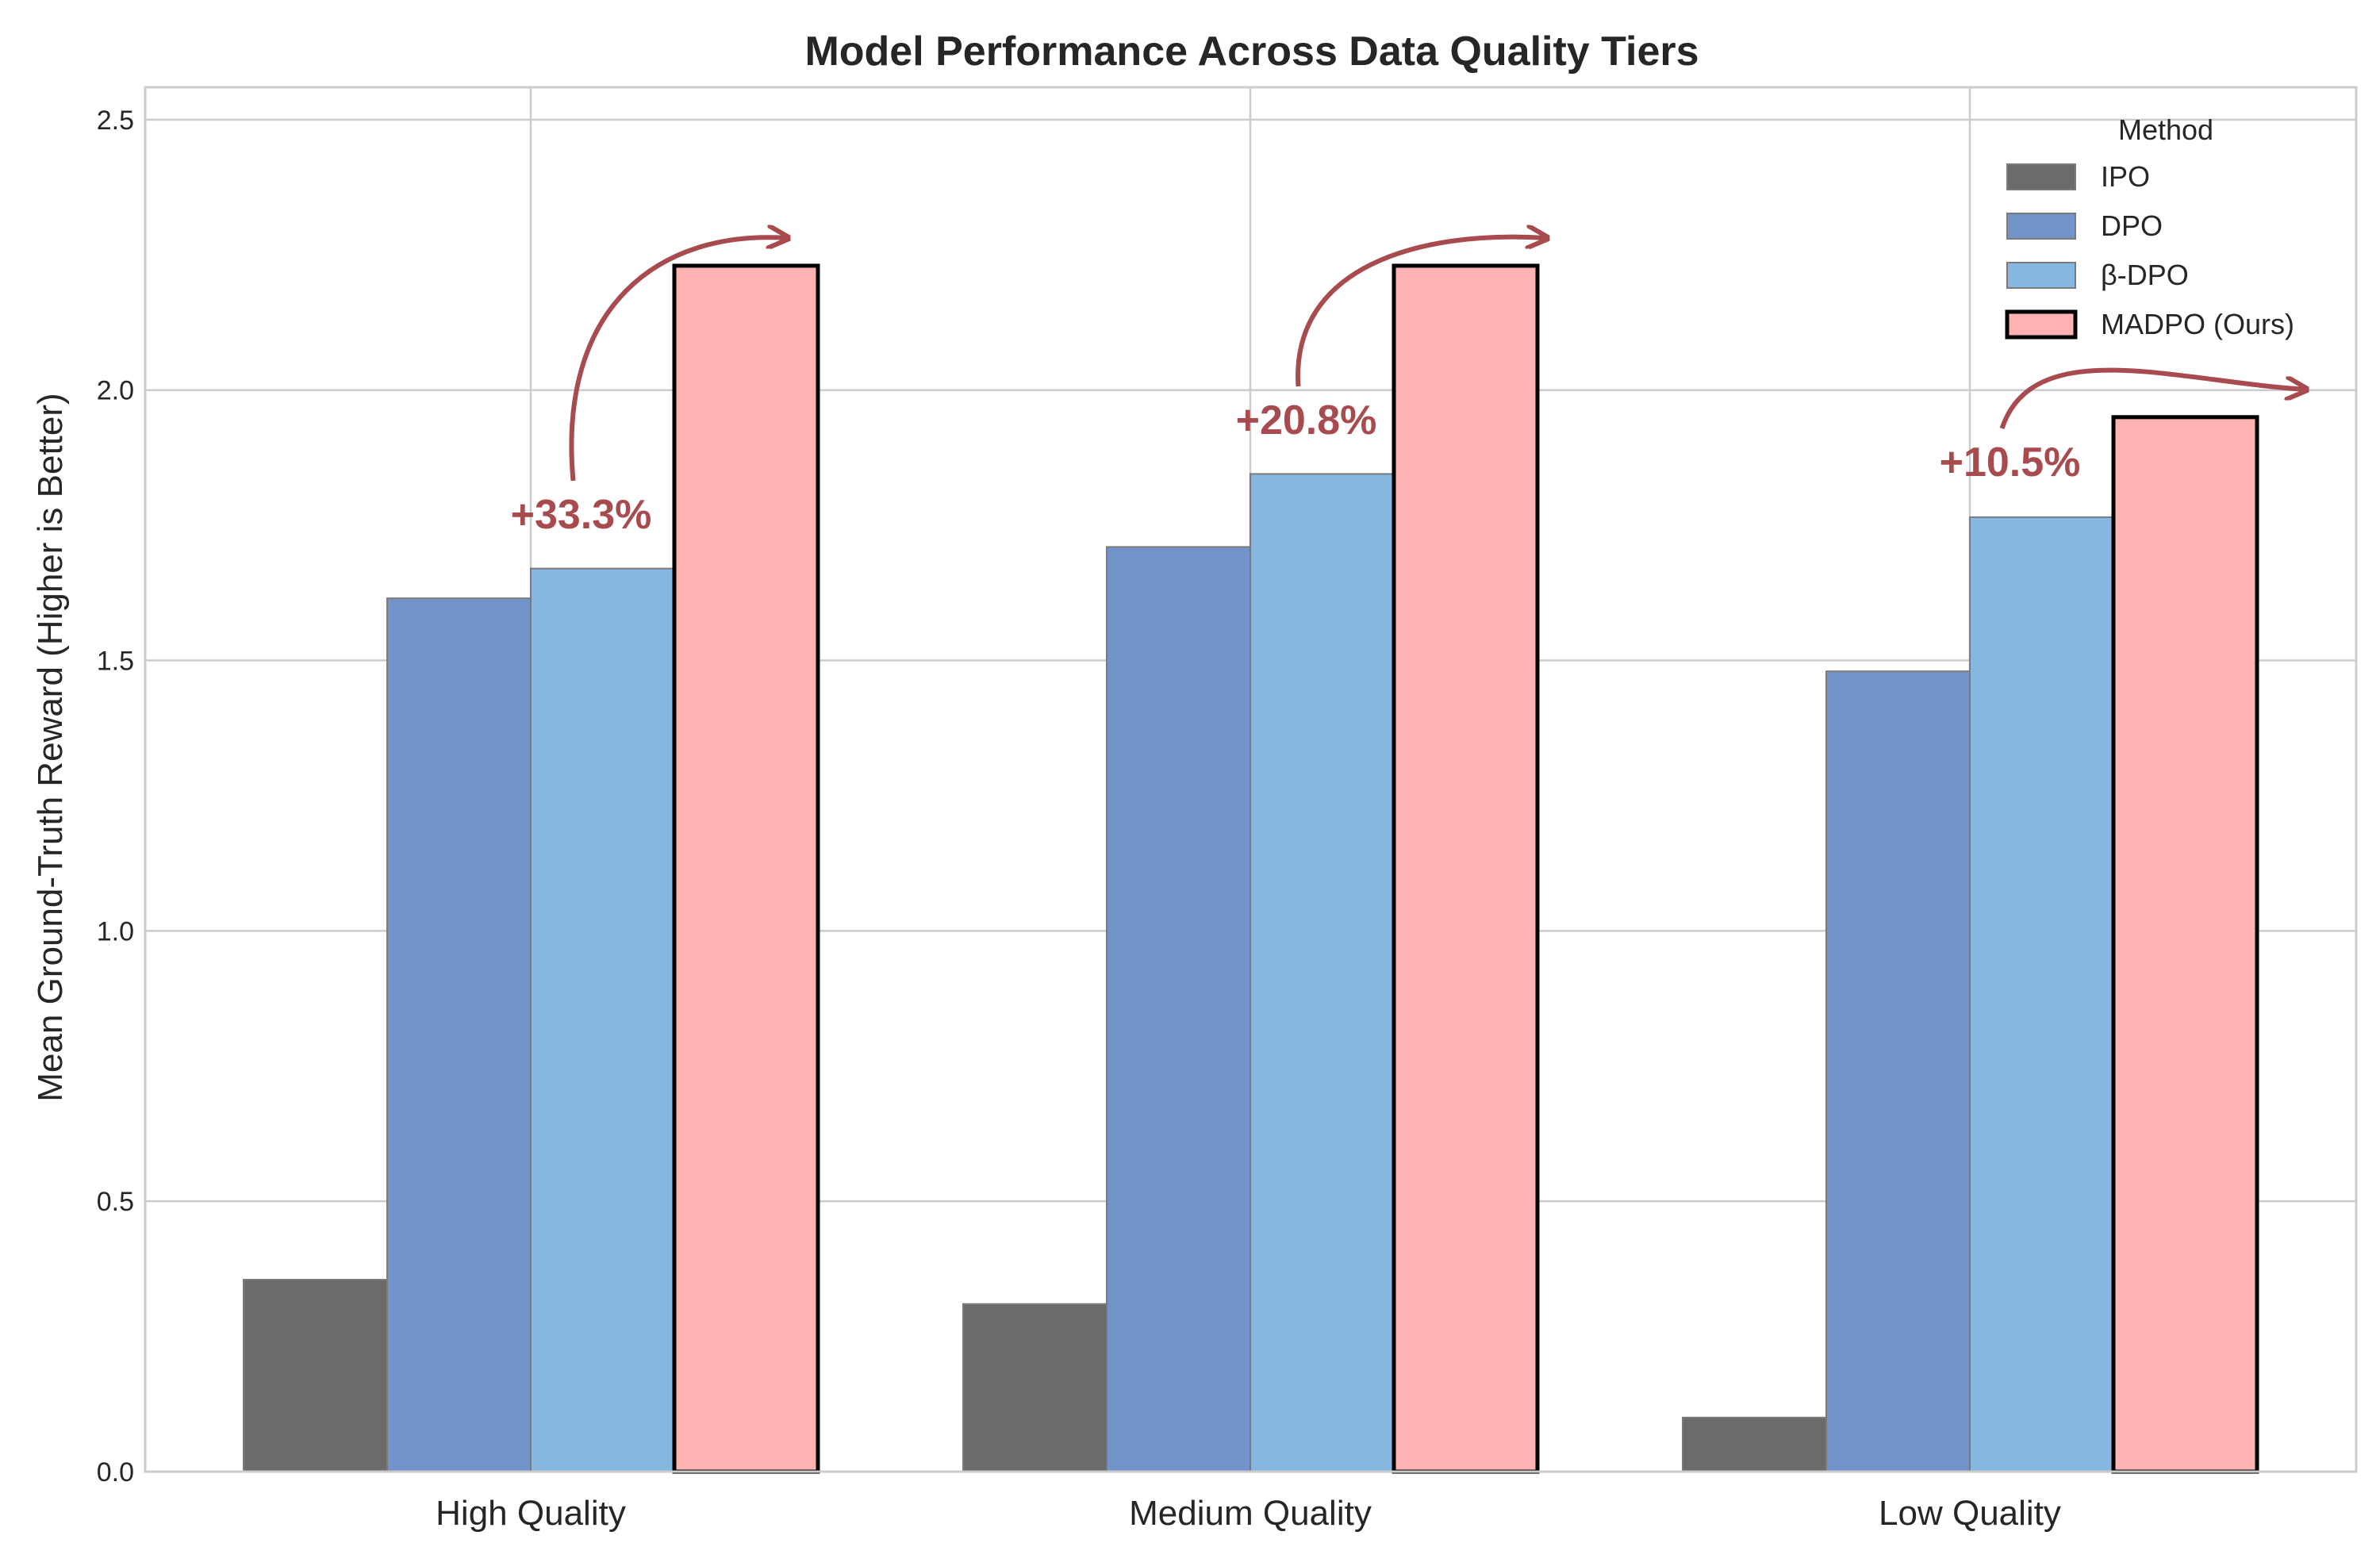  I want to click on x-tick-label: Medium Quality, so click(1250, 1513).